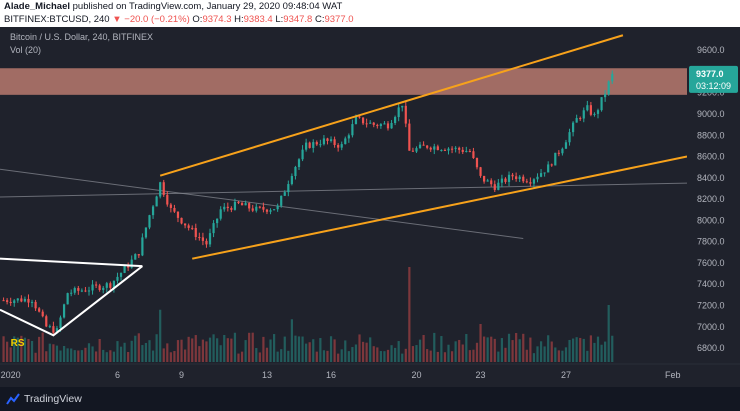 This screenshot has width=740, height=411. What do you see at coordinates (13, 399) in the screenshot?
I see `tradingview-logo-icon` at bounding box center [13, 399].